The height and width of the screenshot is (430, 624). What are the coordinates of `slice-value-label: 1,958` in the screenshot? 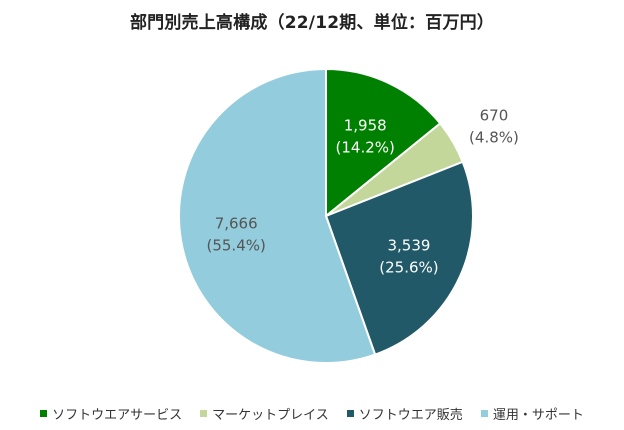 It's located at (365, 126).